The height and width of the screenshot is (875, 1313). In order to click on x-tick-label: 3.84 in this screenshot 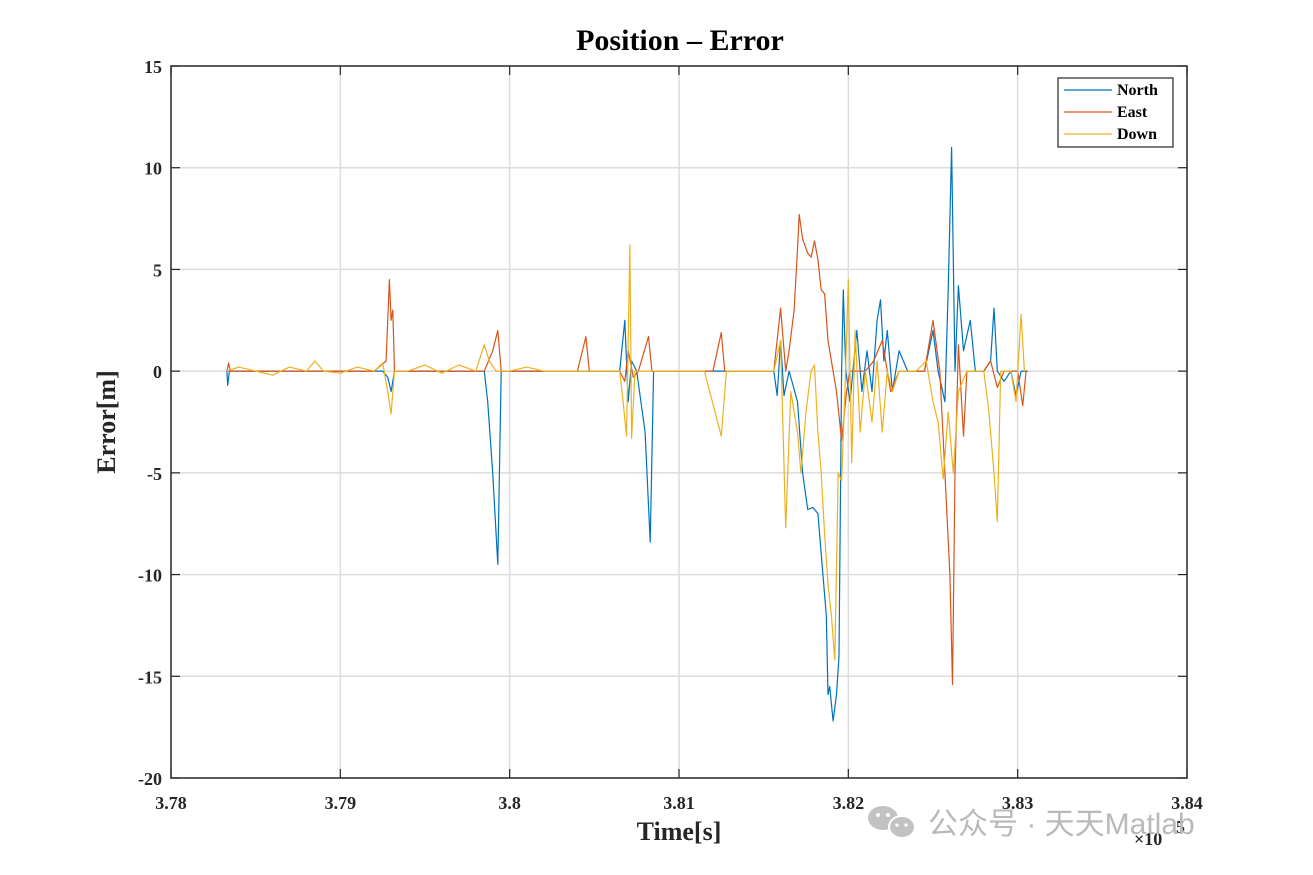, I will do `click(1187, 803)`.